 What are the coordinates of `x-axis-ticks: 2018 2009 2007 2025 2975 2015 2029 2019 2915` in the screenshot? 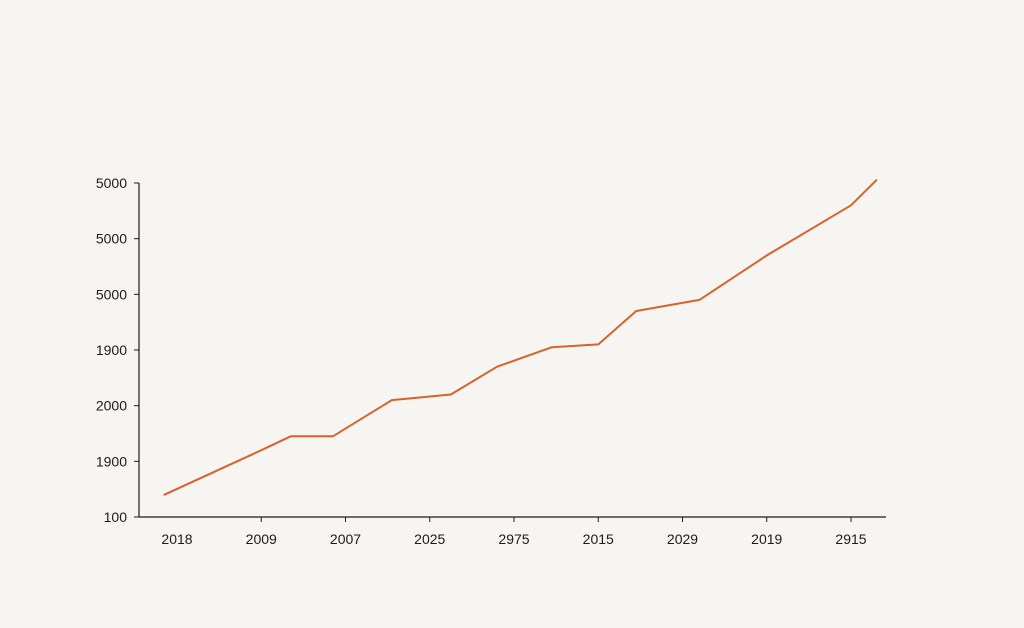 It's located at (514, 532).